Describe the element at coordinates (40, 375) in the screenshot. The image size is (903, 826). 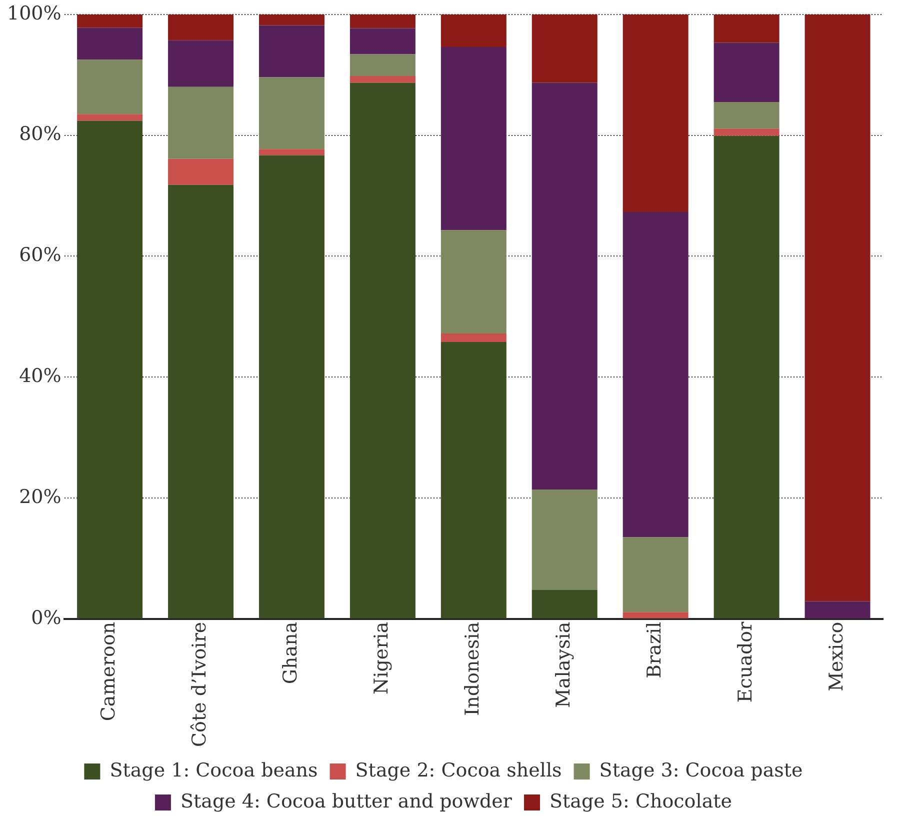
I see `y-tick-label: 40%` at that location.